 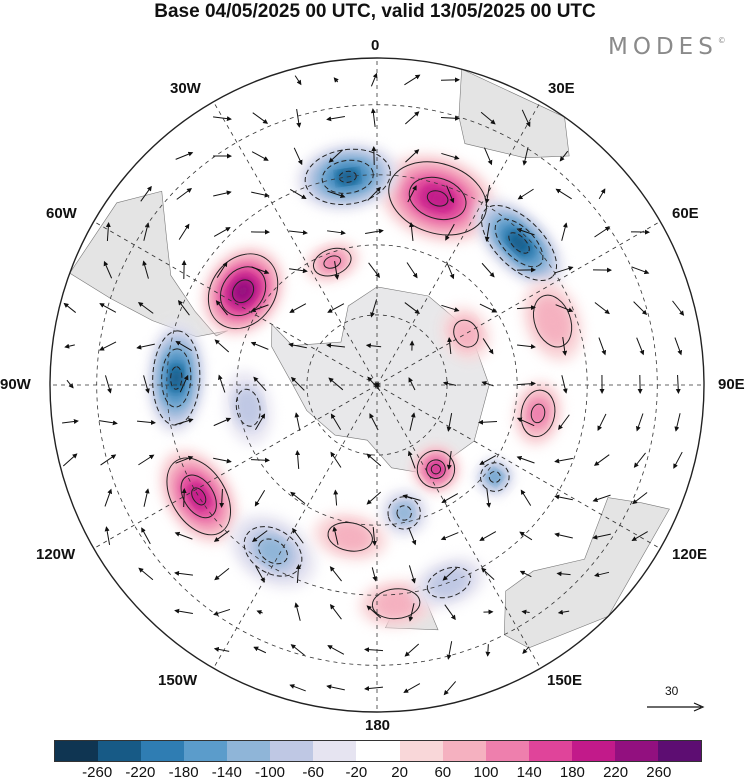 I want to click on colorbar-tick-label: 100, so click(x=486, y=772).